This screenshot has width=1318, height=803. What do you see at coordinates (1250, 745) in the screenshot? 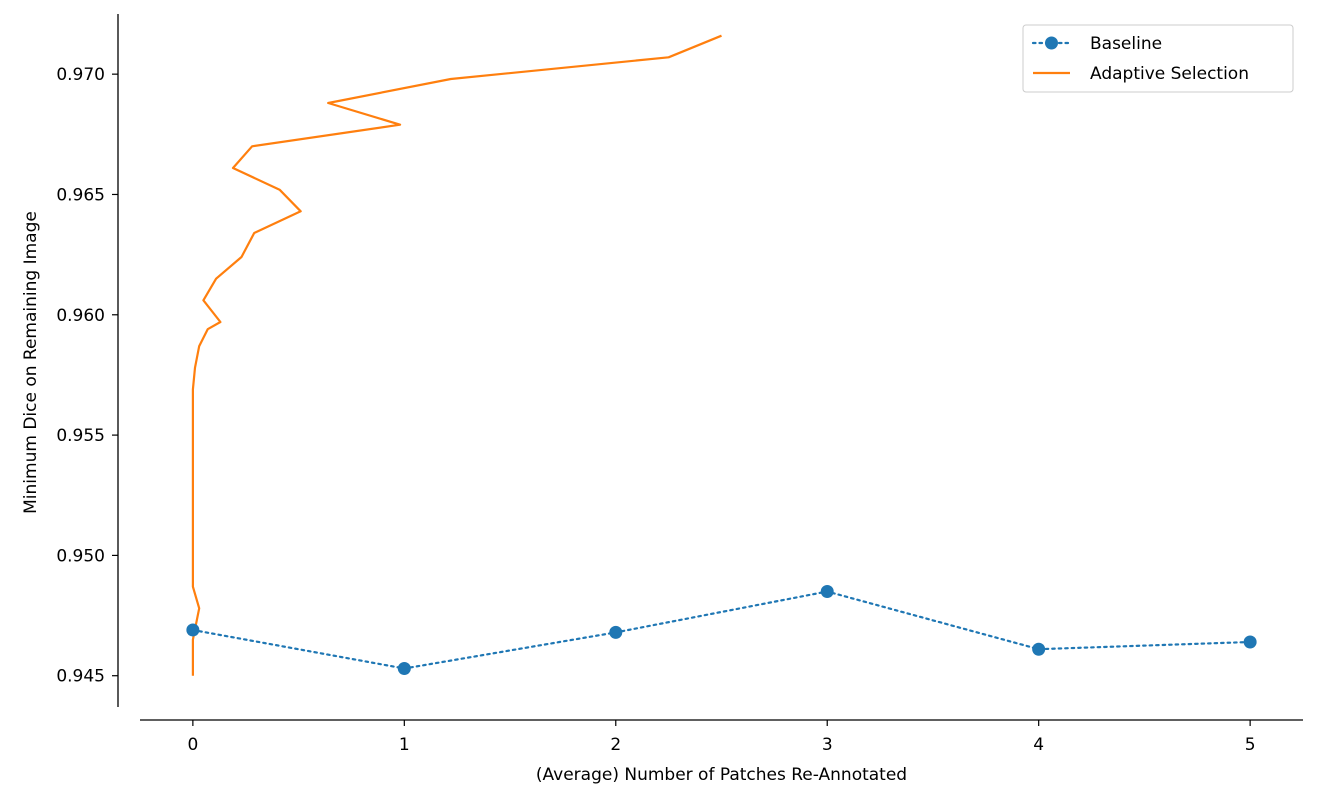
I see `x-tick-label: 5` at bounding box center [1250, 745].